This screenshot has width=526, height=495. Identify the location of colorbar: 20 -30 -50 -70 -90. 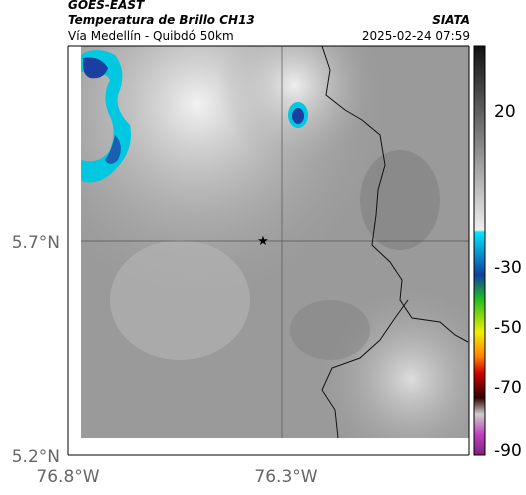
(497, 253).